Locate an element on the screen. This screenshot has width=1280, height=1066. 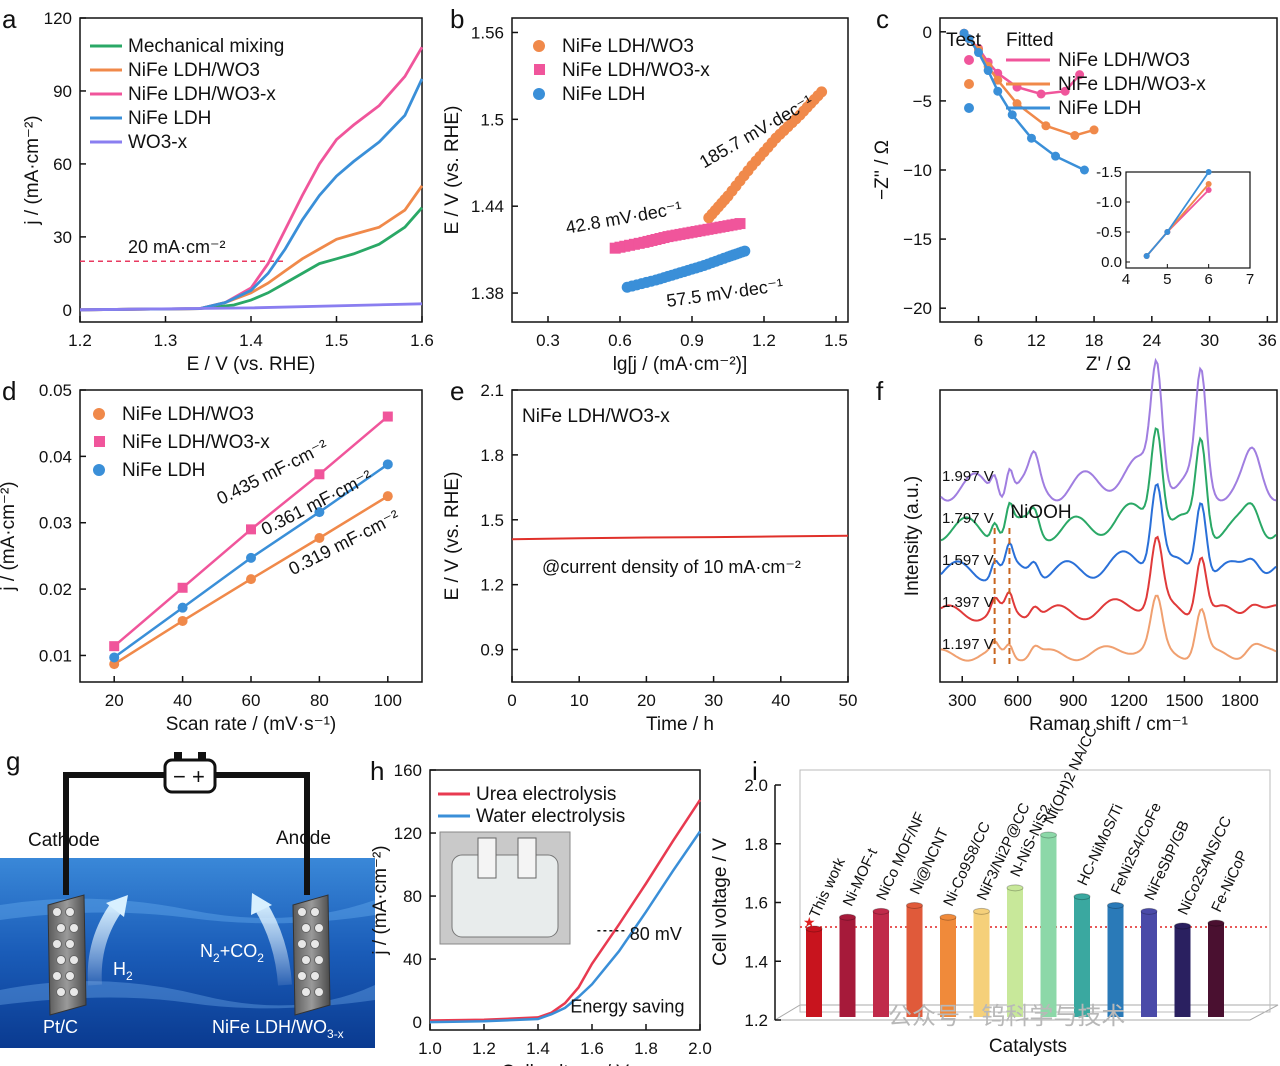
inset-x-tick-label: 4 is located at coordinates (1126, 279).